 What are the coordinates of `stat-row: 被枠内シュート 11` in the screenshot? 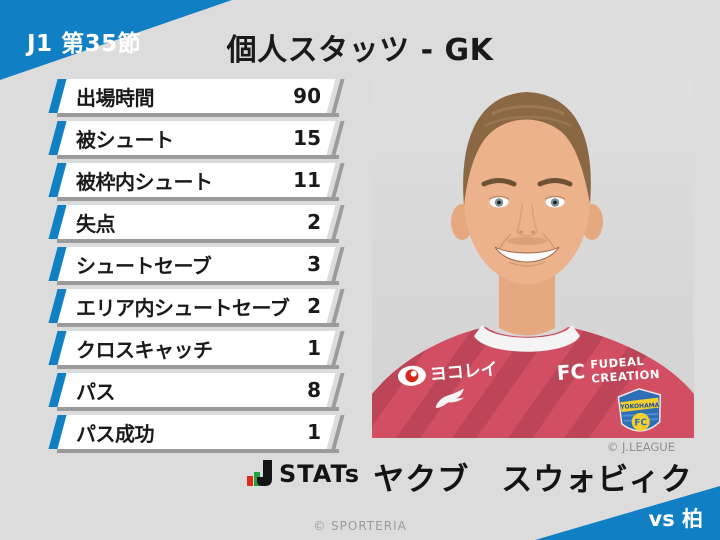 It's located at (196, 182).